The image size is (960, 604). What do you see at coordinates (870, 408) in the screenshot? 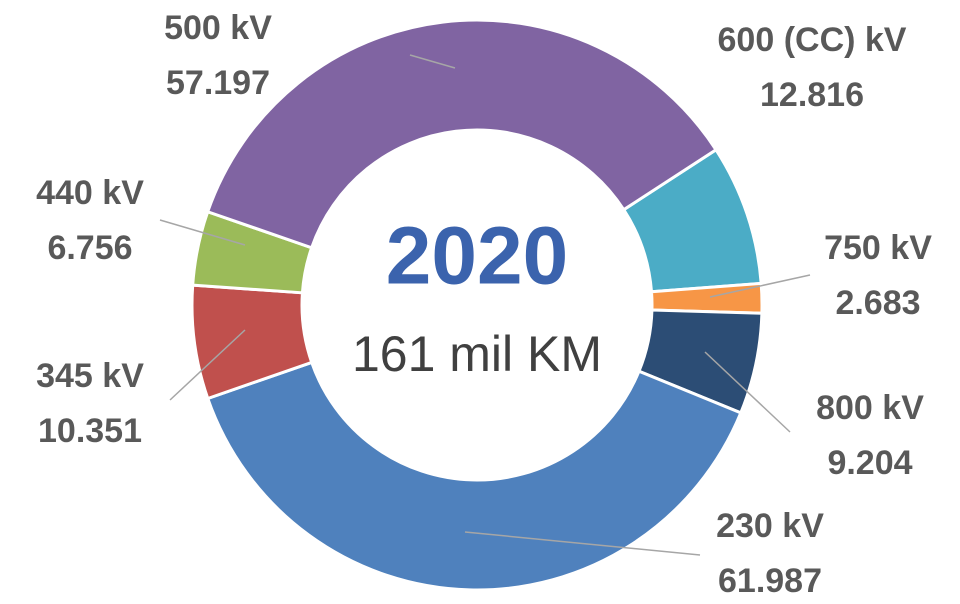
I see `data-label-name: 800 kV` at bounding box center [870, 408].